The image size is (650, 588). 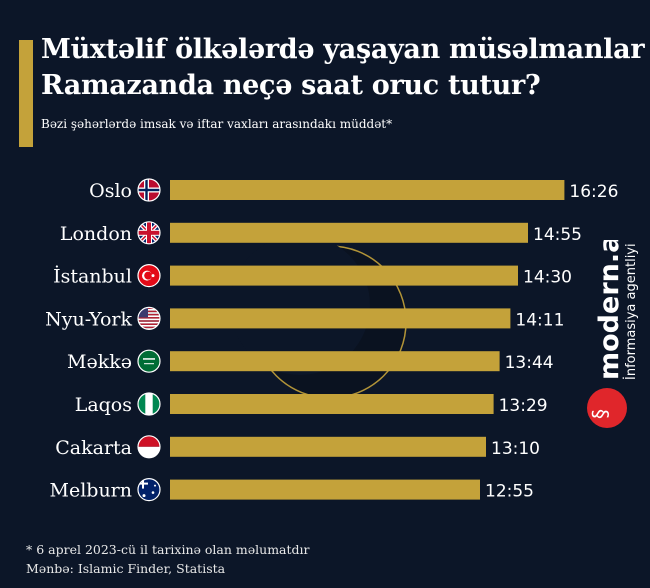 I want to click on bar-row: İstanbul 14:30, so click(x=312, y=276).